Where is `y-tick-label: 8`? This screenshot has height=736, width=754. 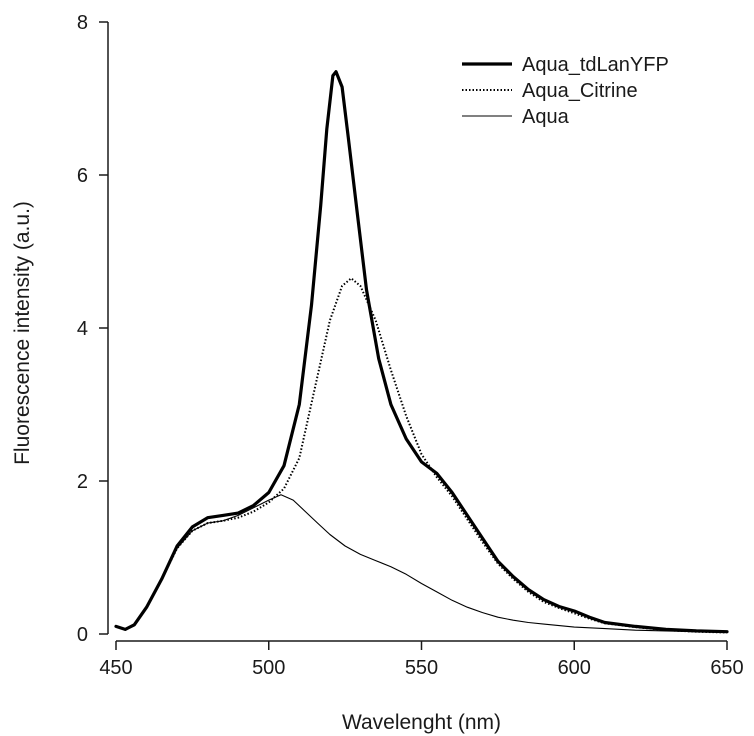 y-tick-label: 8 is located at coordinates (82, 23).